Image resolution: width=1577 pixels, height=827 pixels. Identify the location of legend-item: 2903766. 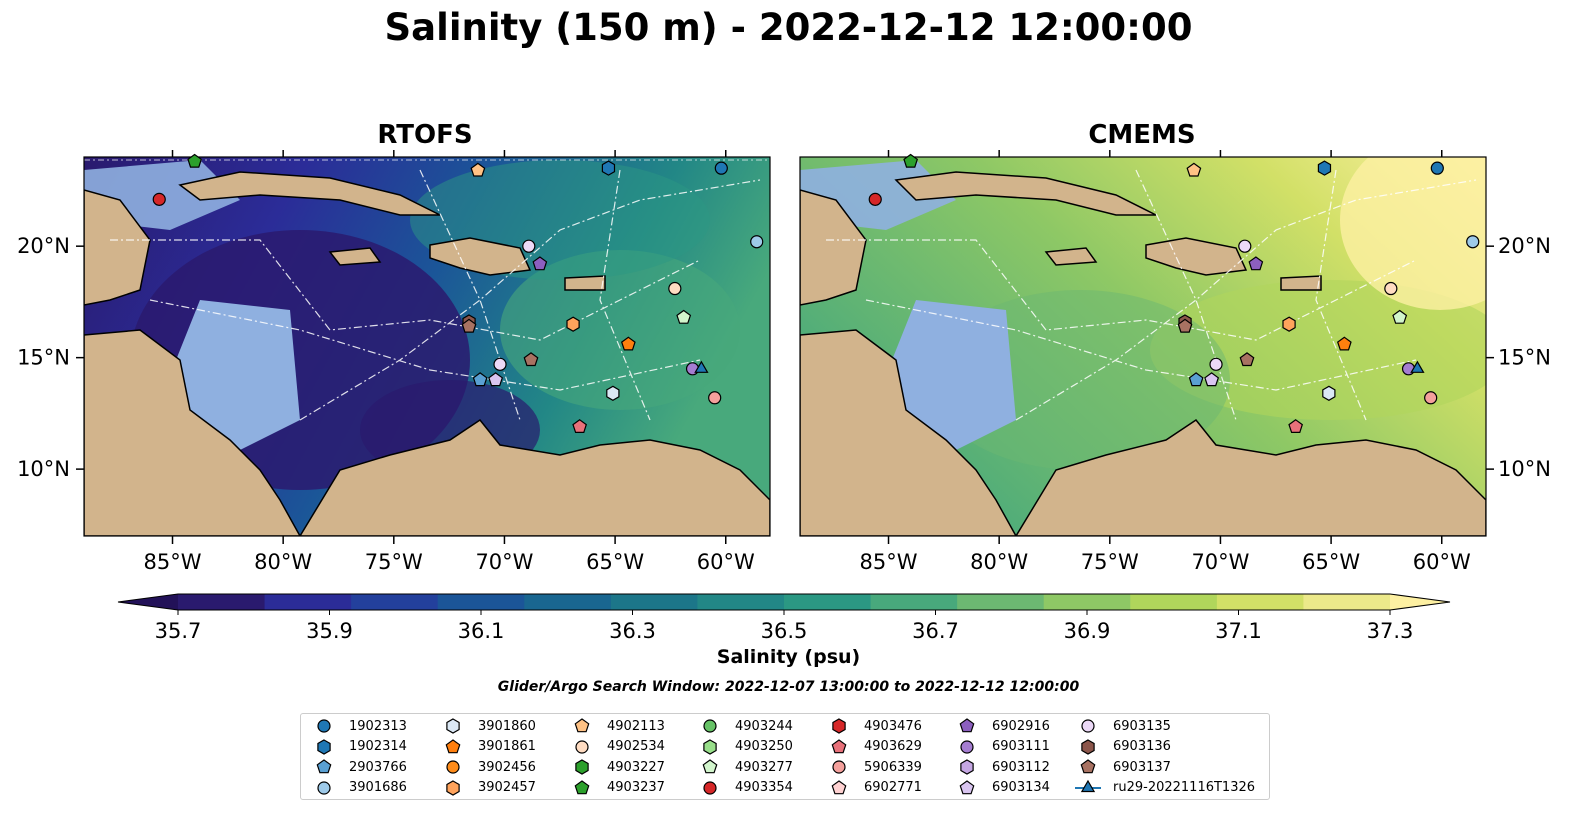
(358, 767).